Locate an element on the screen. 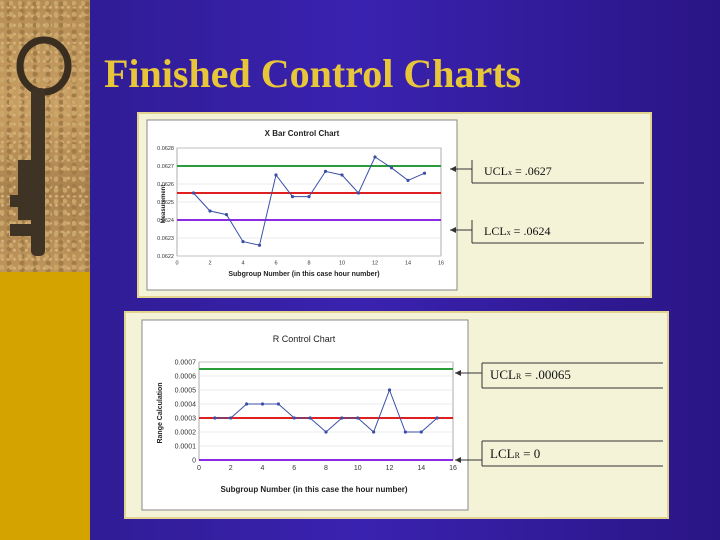 This screenshot has height=540, width=720. r-x-tick-label: 14 is located at coordinates (421, 468).